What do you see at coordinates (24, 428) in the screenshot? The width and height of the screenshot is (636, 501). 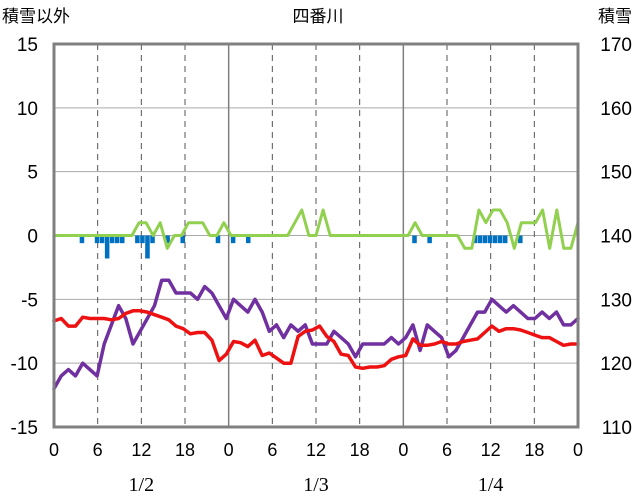 I see `left-tick-label: -15` at bounding box center [24, 428].